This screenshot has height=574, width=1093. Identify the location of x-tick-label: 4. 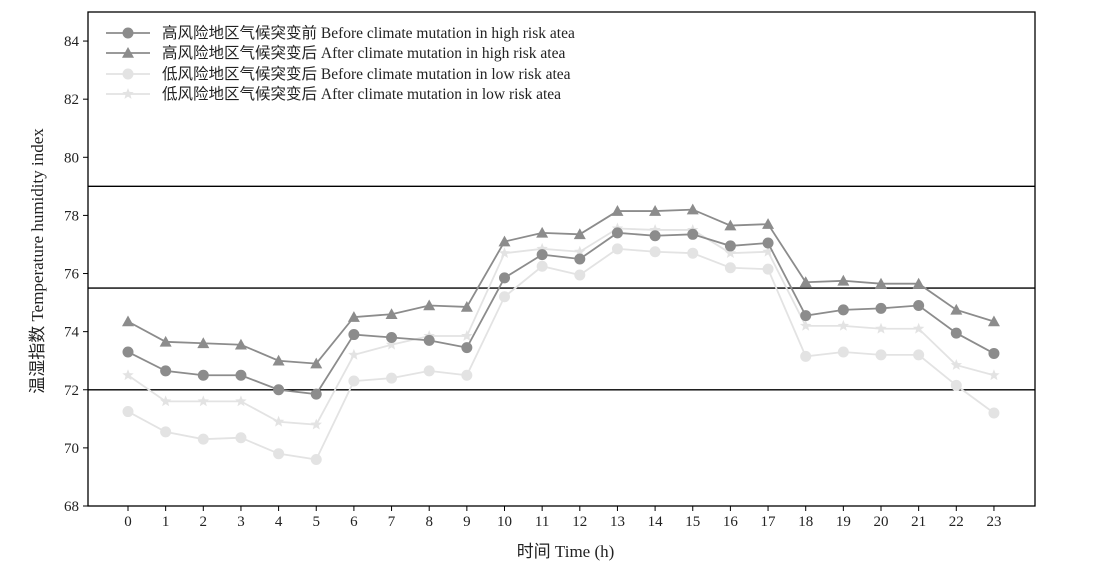
(279, 522).